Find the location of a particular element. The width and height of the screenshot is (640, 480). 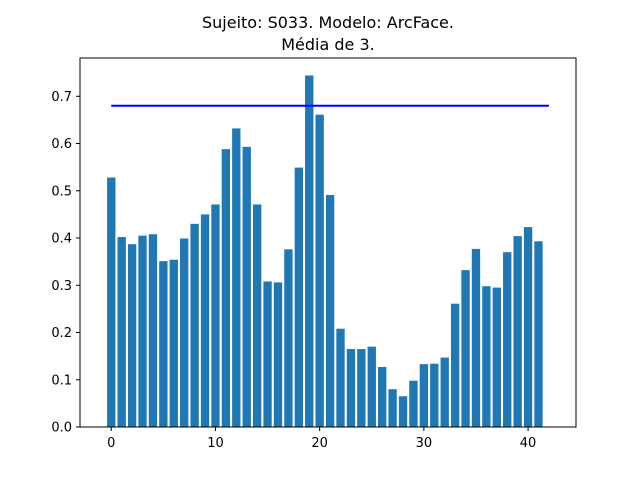

y-tick-label: 0.0 is located at coordinates (61, 428).